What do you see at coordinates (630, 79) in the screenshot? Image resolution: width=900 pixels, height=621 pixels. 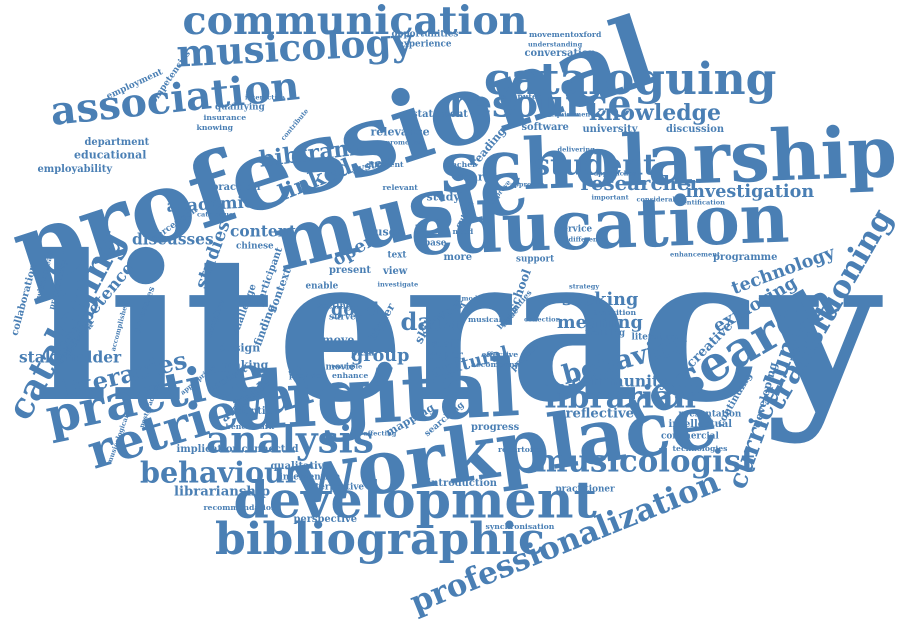 I see `word-cataloguing: cataloguing` at bounding box center [630, 79].